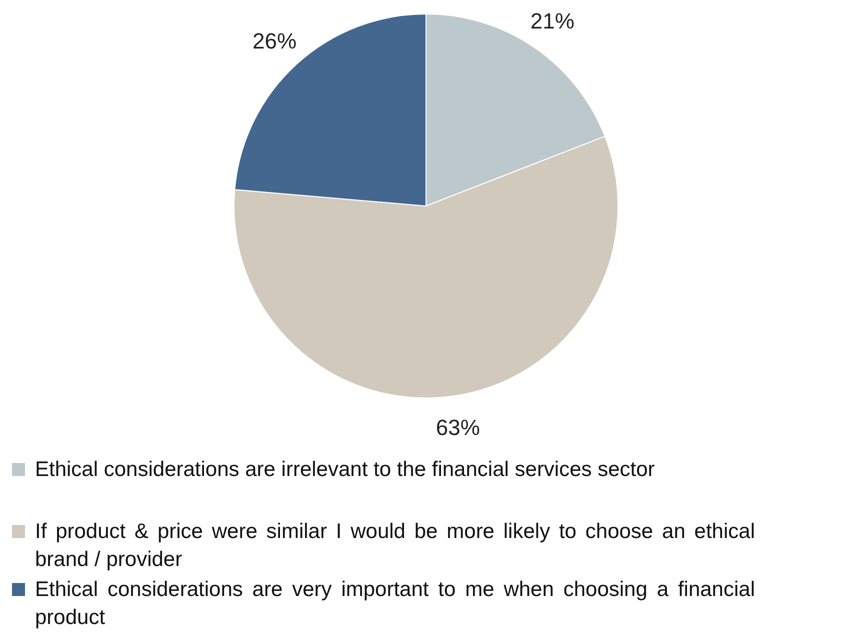  What do you see at coordinates (345, 470) in the screenshot?
I see `legend-label: Ethical considerations are irrelevant to the financial services sector` at bounding box center [345, 470].